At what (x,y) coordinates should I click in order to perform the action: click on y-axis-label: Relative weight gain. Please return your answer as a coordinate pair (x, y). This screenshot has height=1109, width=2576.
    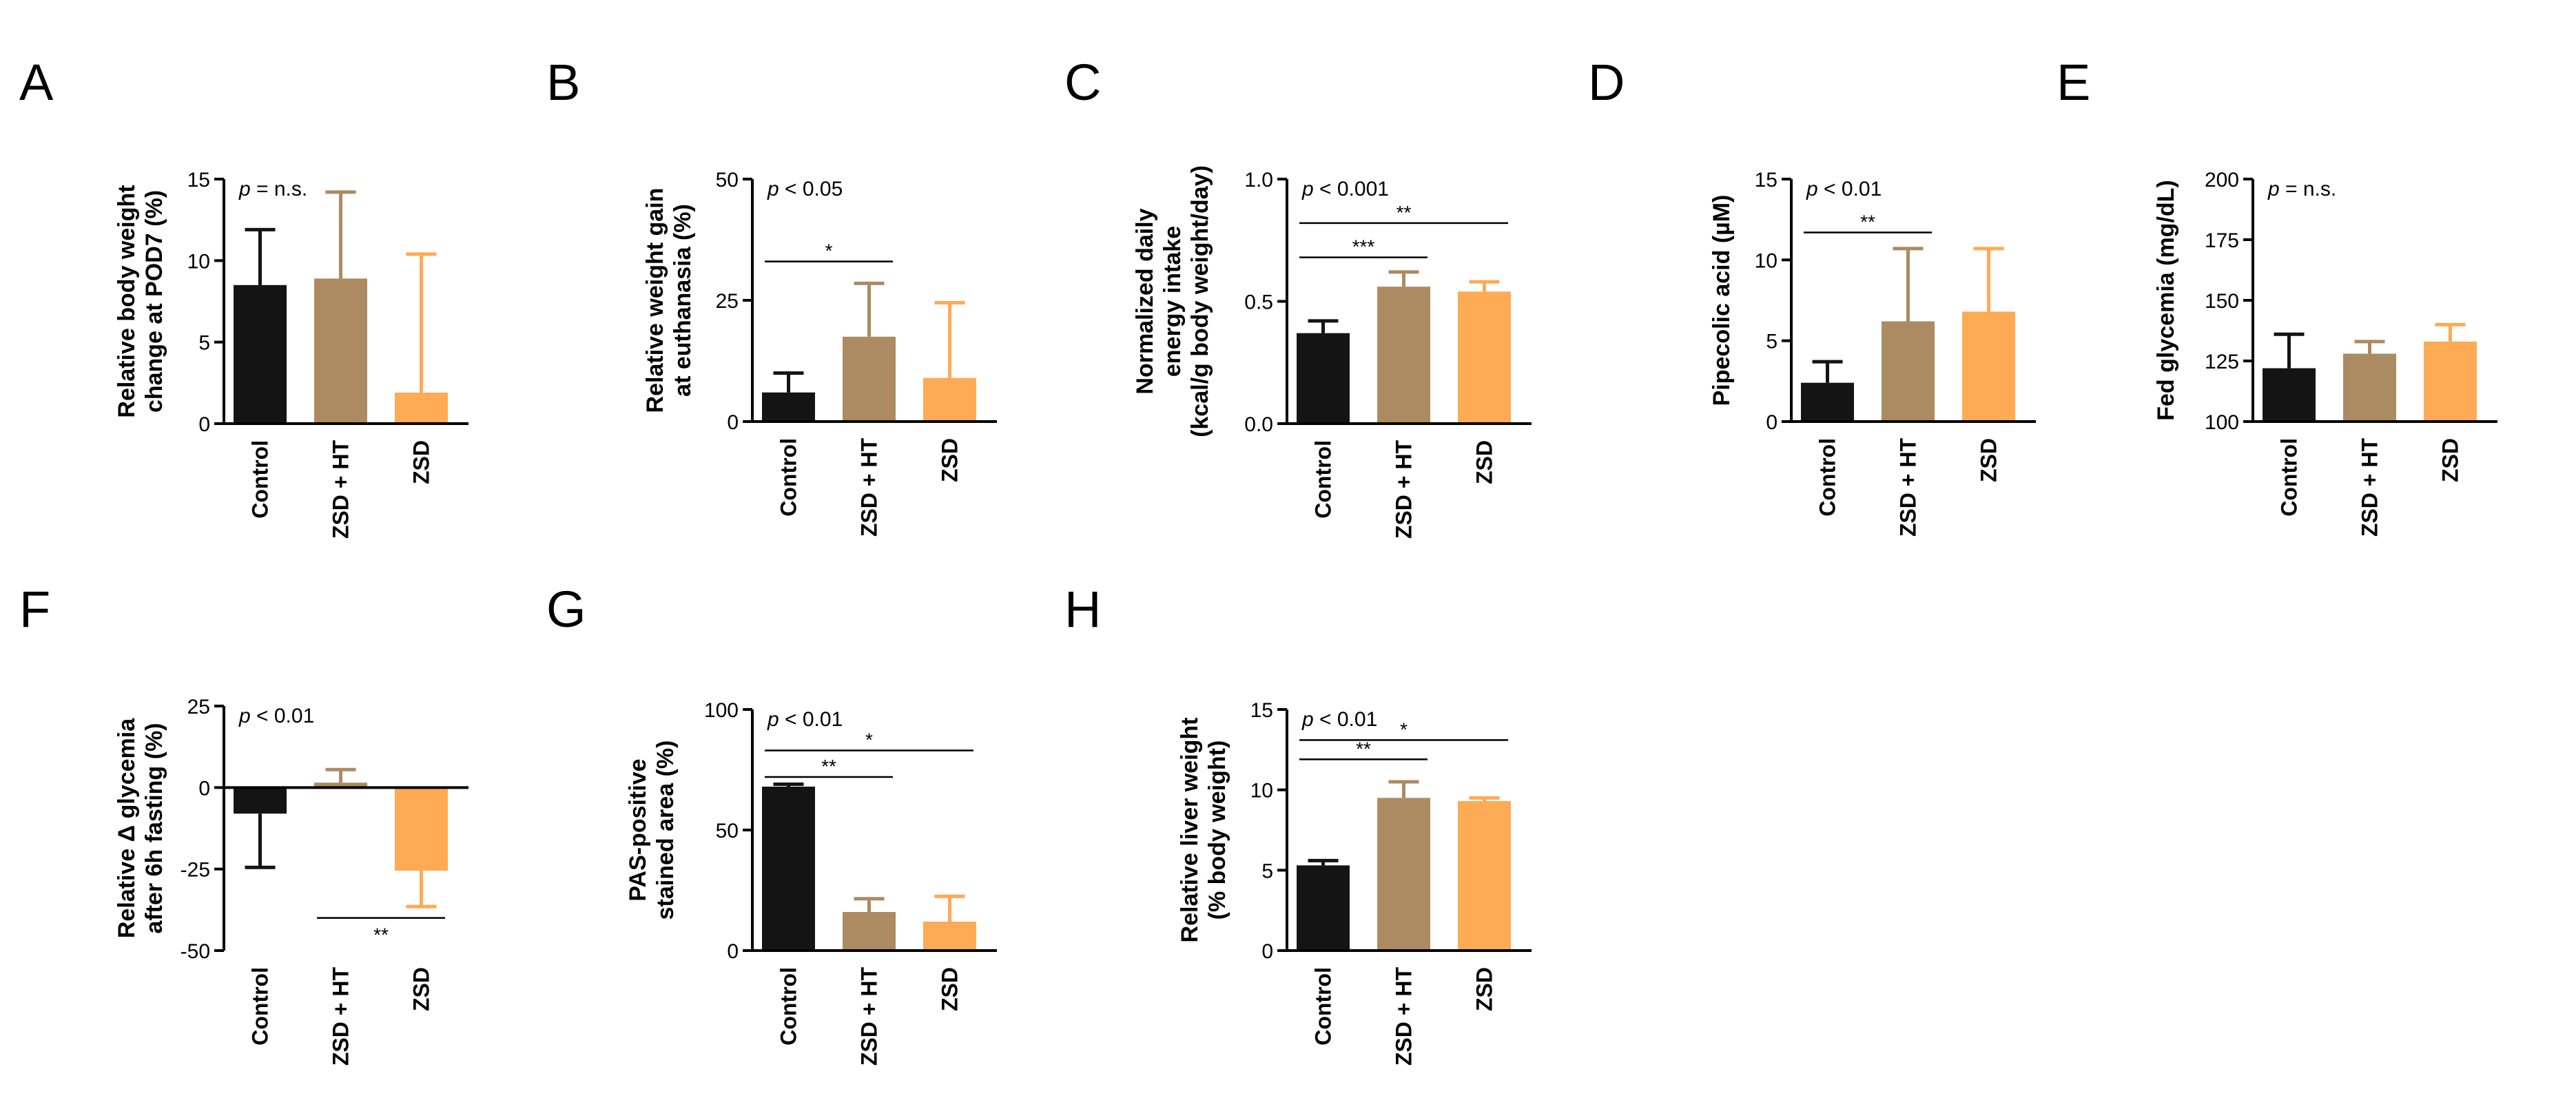
    Looking at the image, I should click on (655, 300).